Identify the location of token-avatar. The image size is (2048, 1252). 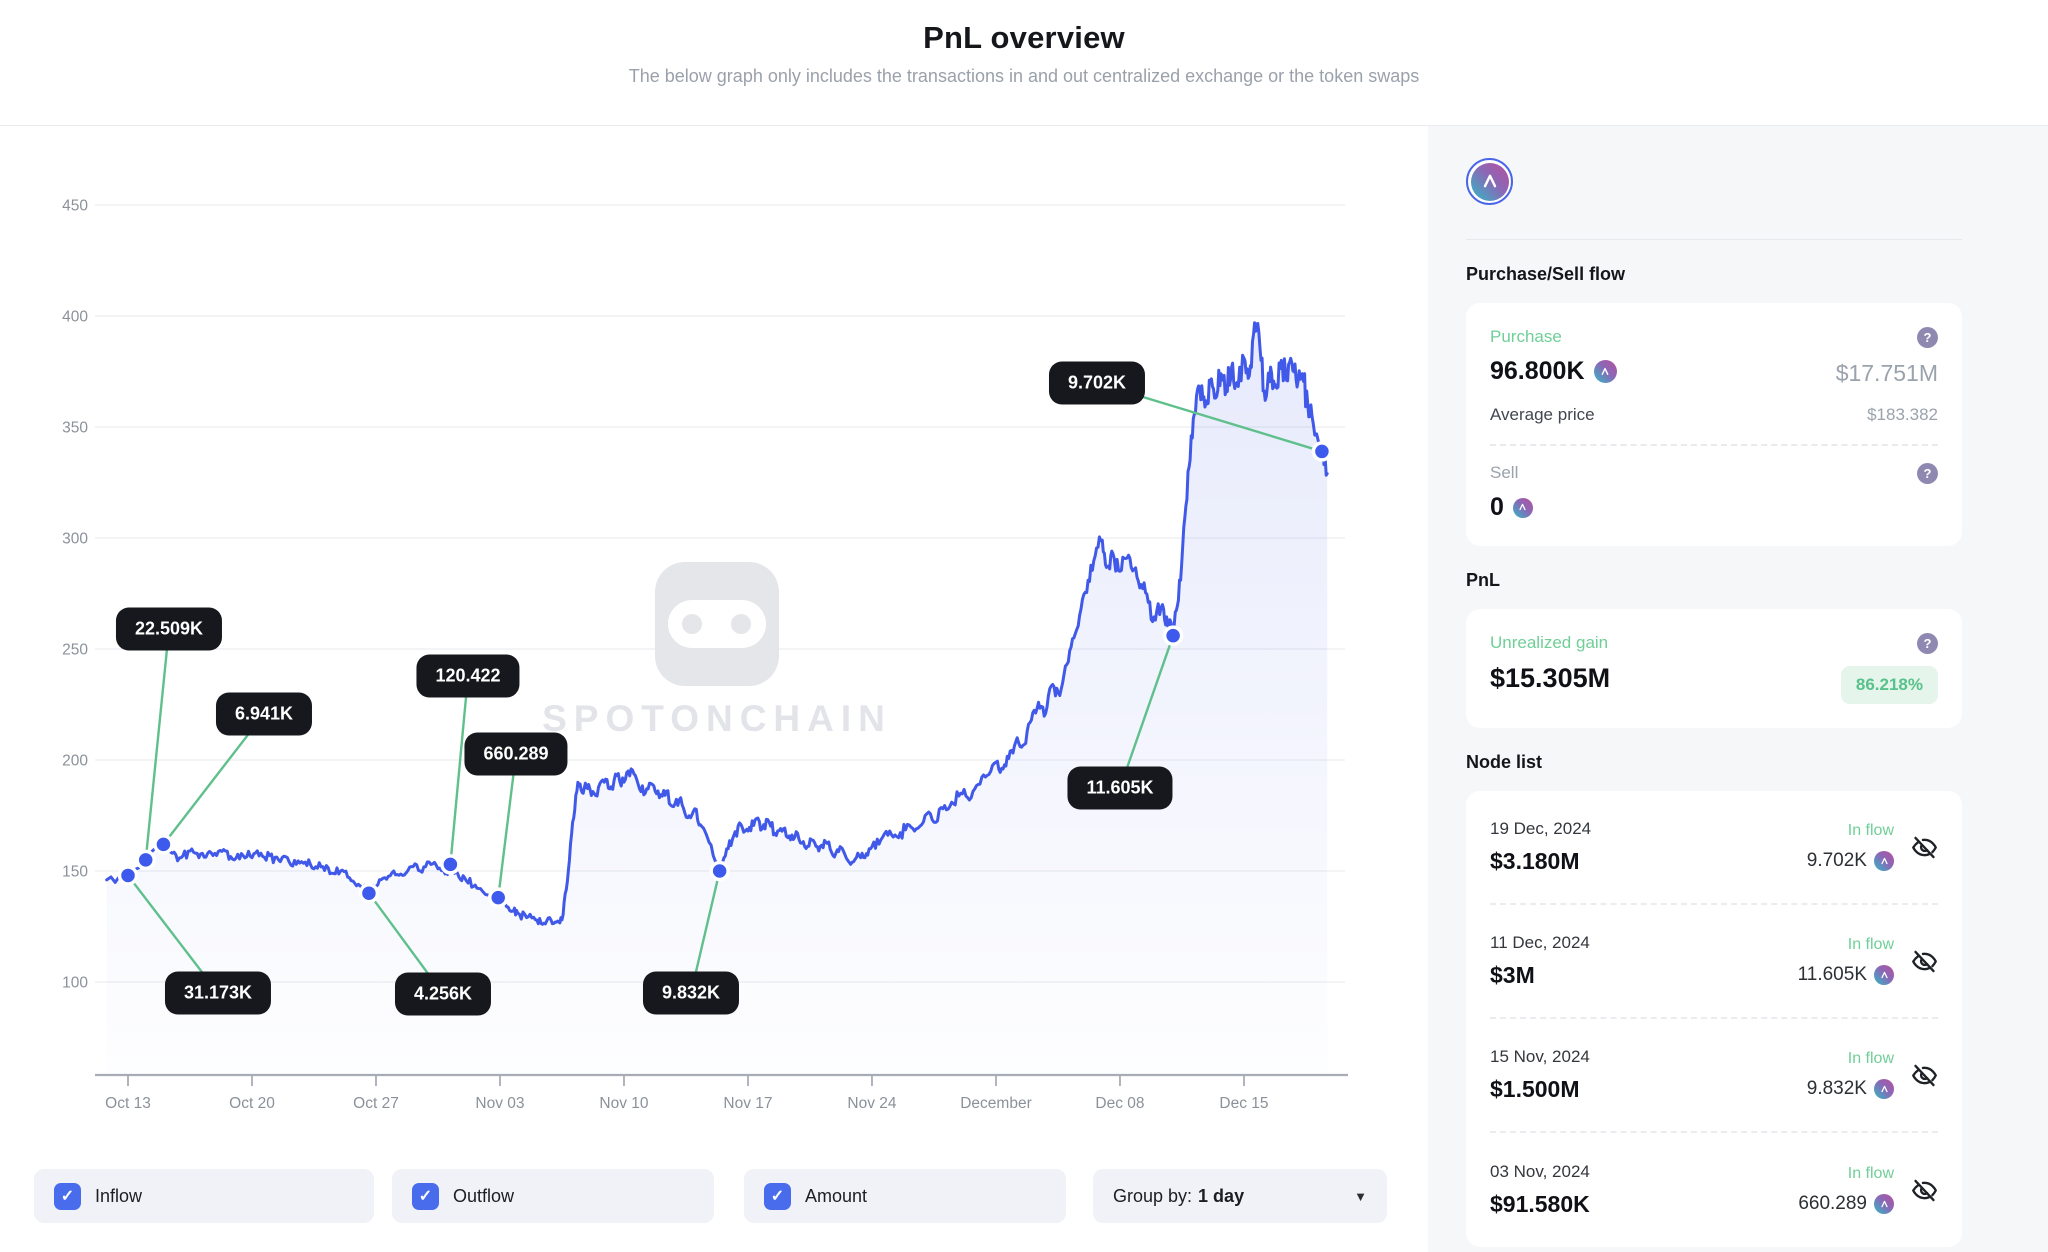
(1489, 181).